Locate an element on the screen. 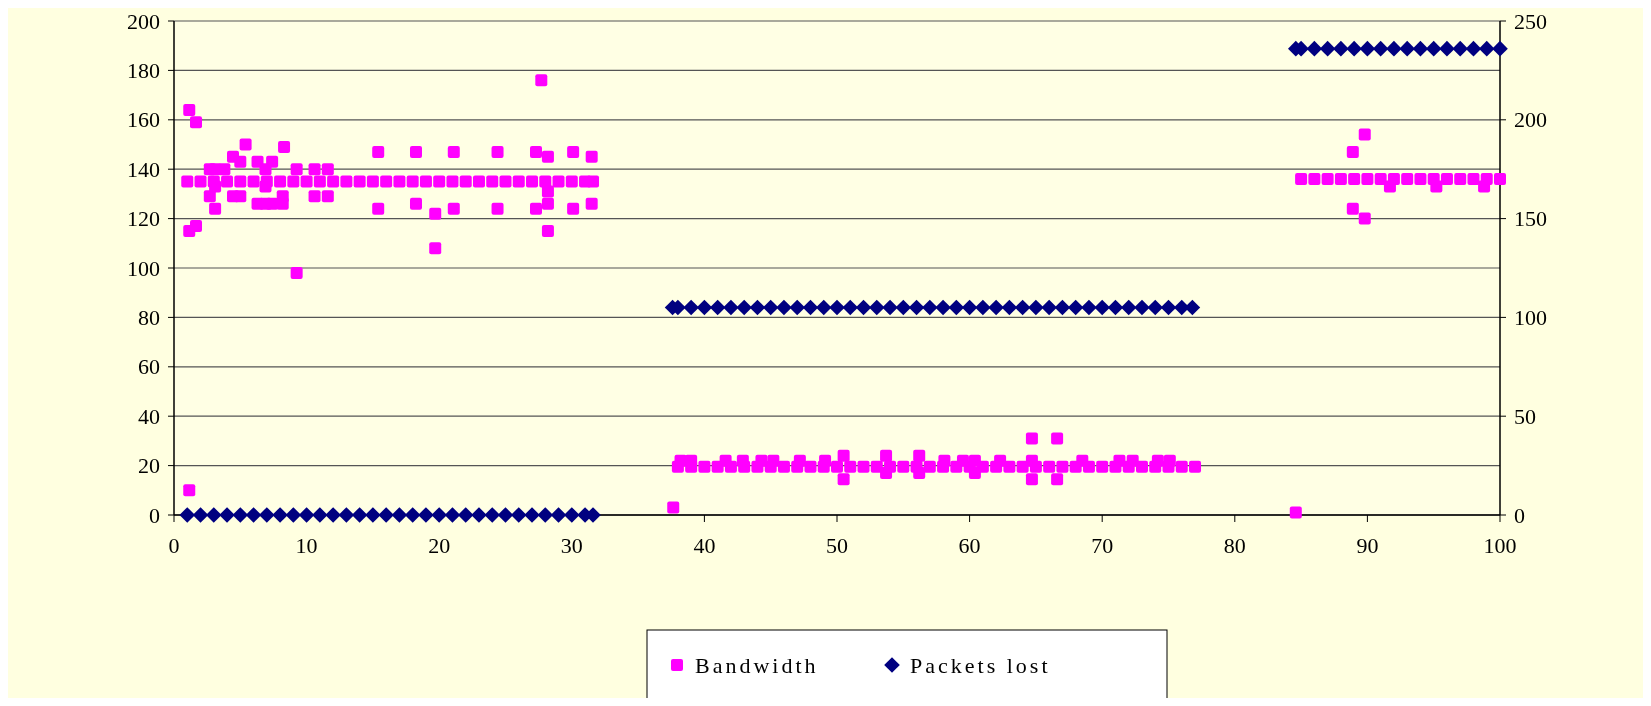 Image resolution: width=1651 pixels, height=706 pixels. x-tick-label: 90 is located at coordinates (1367, 545).